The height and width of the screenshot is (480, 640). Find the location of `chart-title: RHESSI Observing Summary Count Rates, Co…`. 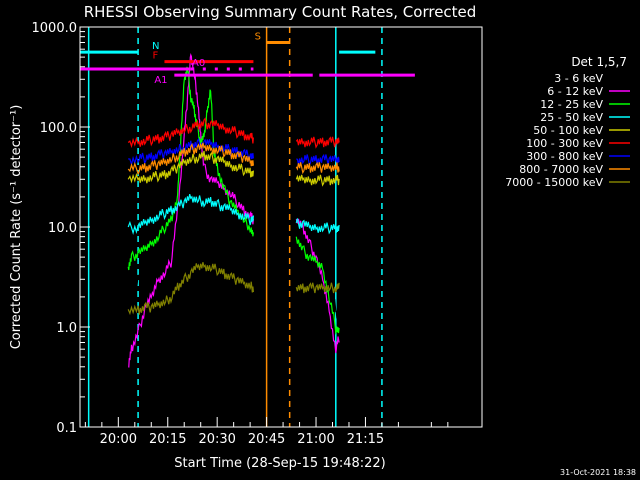

chart-title: RHESSI Observing Summary Count Rates, Co… is located at coordinates (280, 12).